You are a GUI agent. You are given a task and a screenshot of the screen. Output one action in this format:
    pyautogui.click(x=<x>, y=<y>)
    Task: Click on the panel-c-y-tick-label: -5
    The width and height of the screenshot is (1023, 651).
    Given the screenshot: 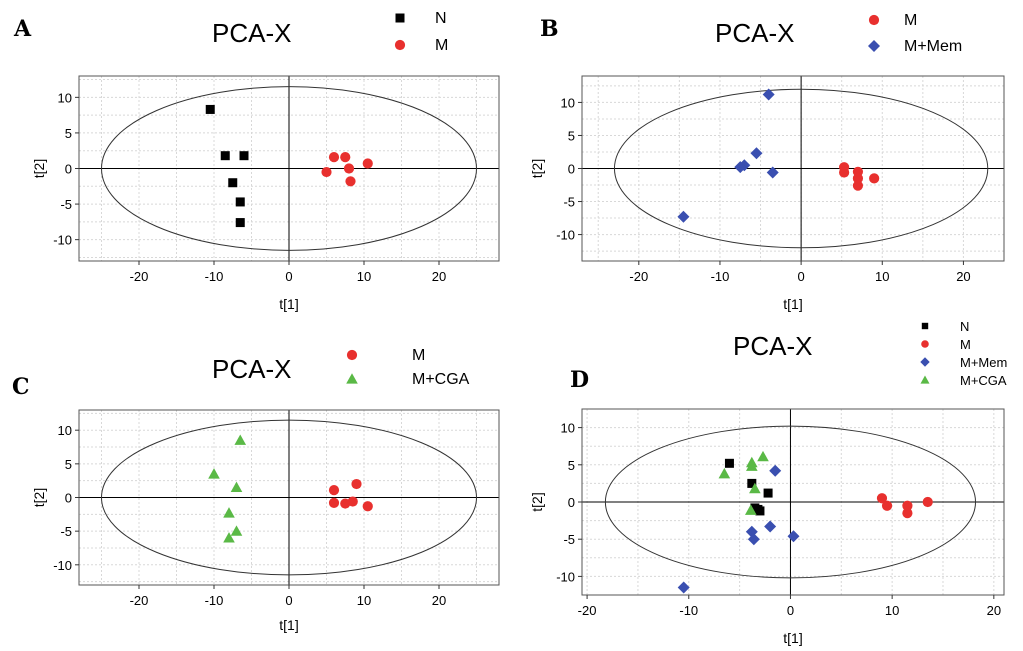 What is the action you would take?
    pyautogui.click(x=66, y=531)
    